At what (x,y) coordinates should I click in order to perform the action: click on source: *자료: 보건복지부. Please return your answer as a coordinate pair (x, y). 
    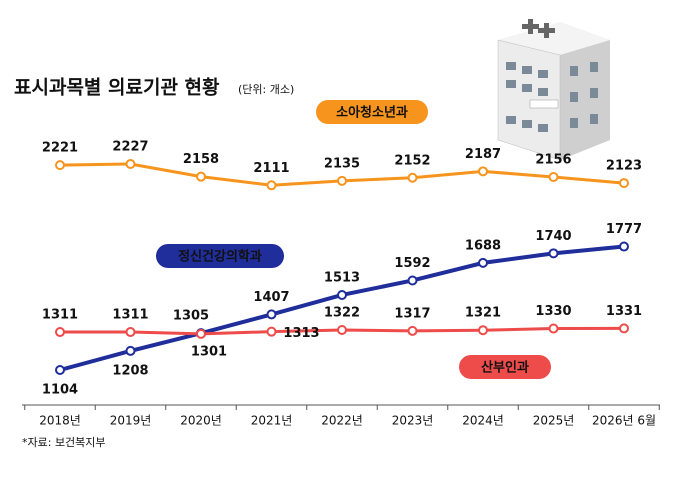
    Looking at the image, I should click on (64, 442).